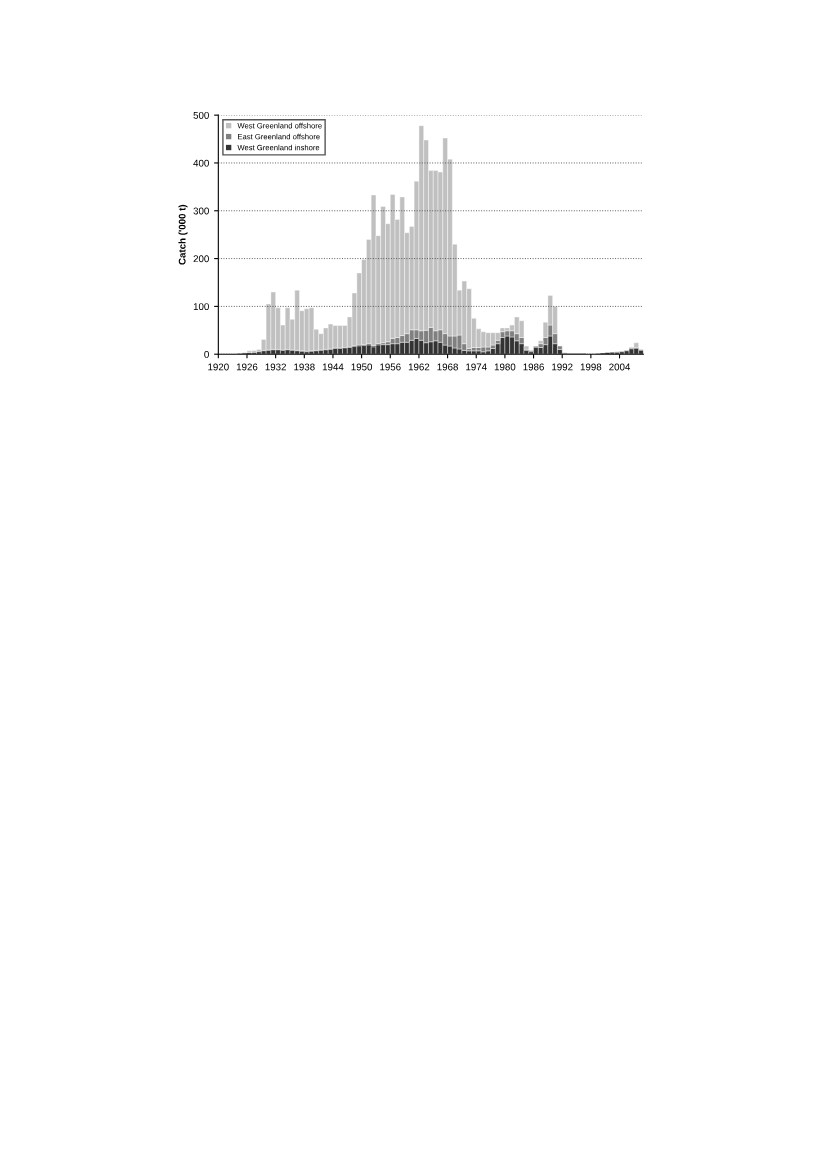 The image size is (827, 1169). What do you see at coordinates (201, 163) in the screenshot?
I see `y-tick-label: 400` at bounding box center [201, 163].